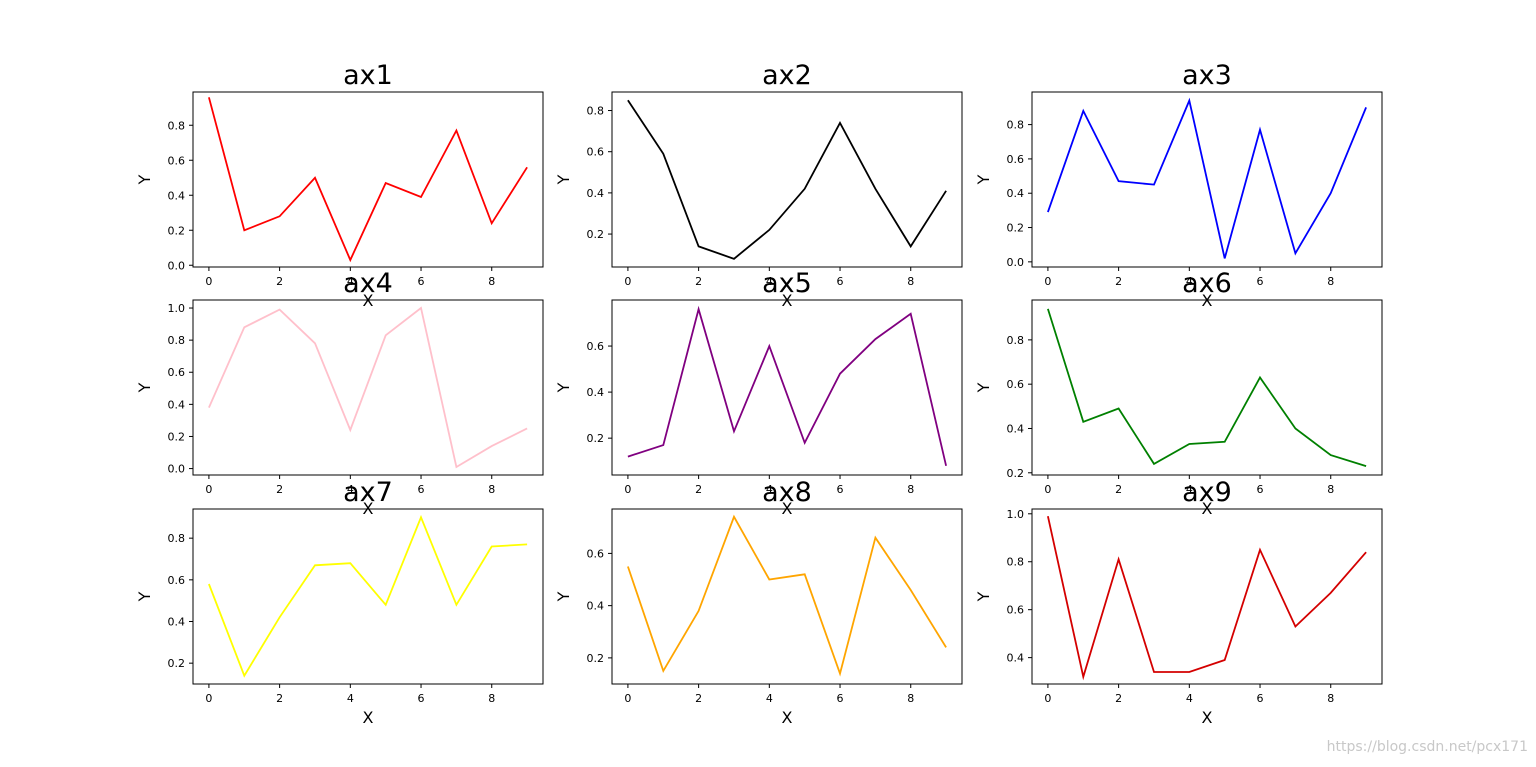 The width and height of the screenshot is (1536, 767). Describe the element at coordinates (787, 75) in the screenshot. I see `subplot-title: ax2` at that location.